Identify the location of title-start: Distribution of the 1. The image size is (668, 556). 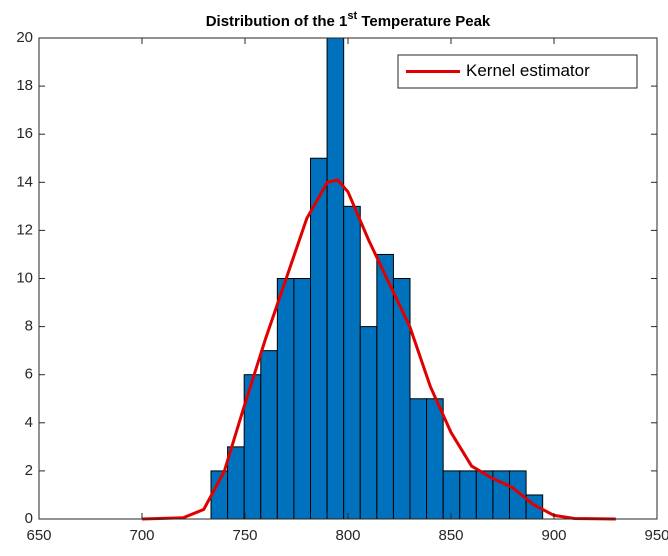
(277, 21).